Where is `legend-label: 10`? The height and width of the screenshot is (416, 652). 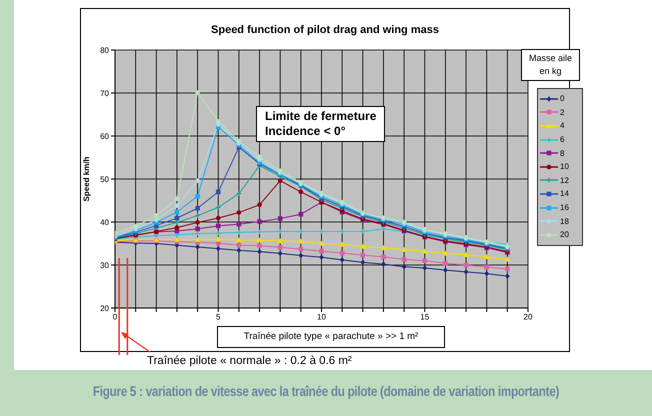 legend-label: 10 is located at coordinates (564, 167).